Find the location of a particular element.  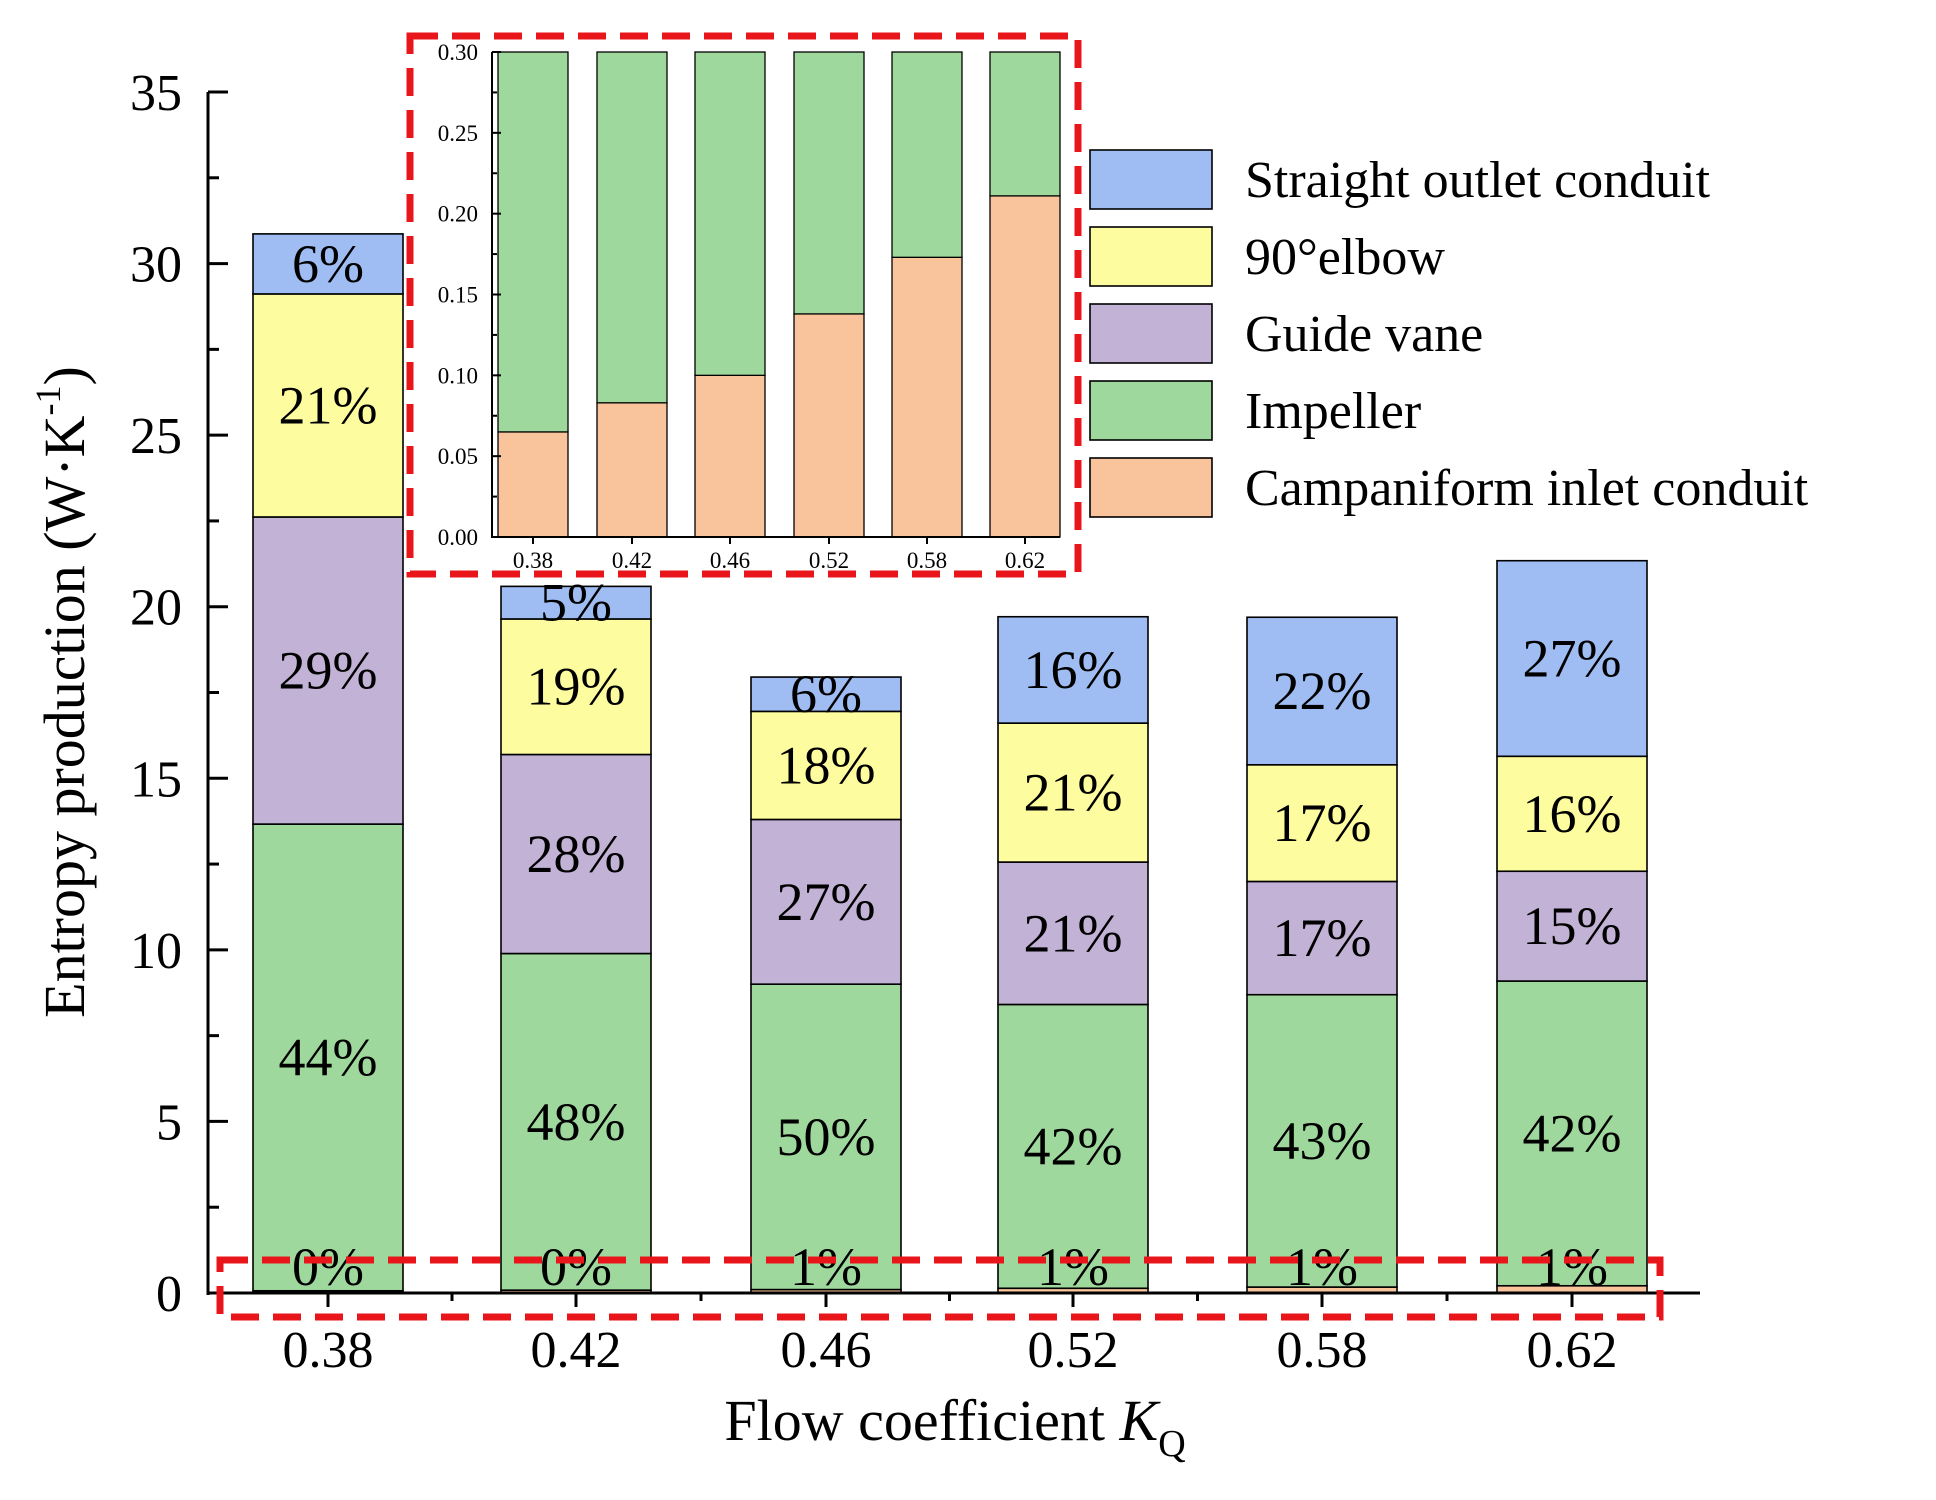

inset-bar-impeller-0.42 is located at coordinates (632, 227).